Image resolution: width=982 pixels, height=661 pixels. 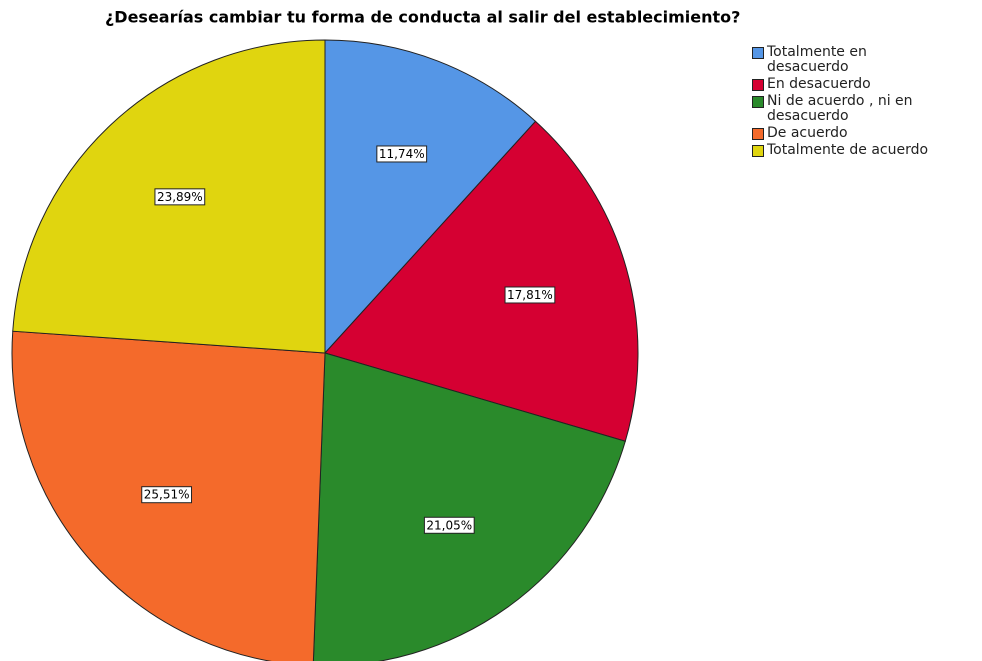 I want to click on legend-label: Totalmente en desacuerdo, so click(x=817, y=59).